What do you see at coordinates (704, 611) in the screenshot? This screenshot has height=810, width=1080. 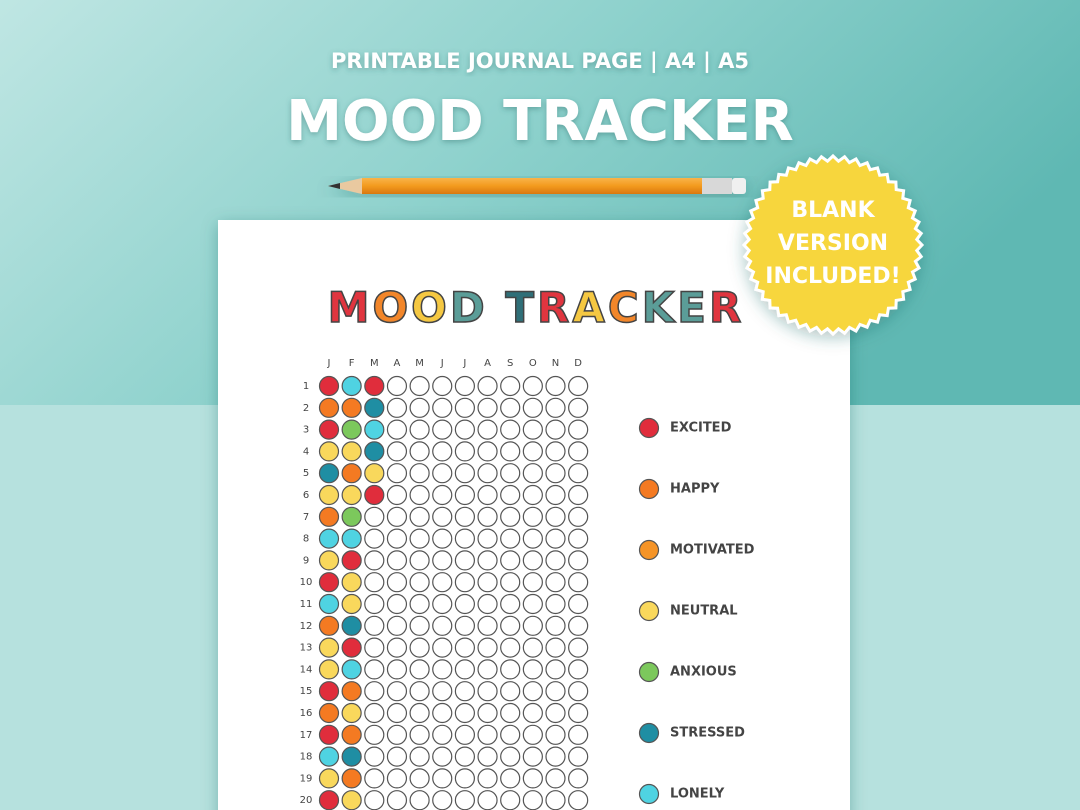 I see `legend-label: NEUTRAL` at bounding box center [704, 611].